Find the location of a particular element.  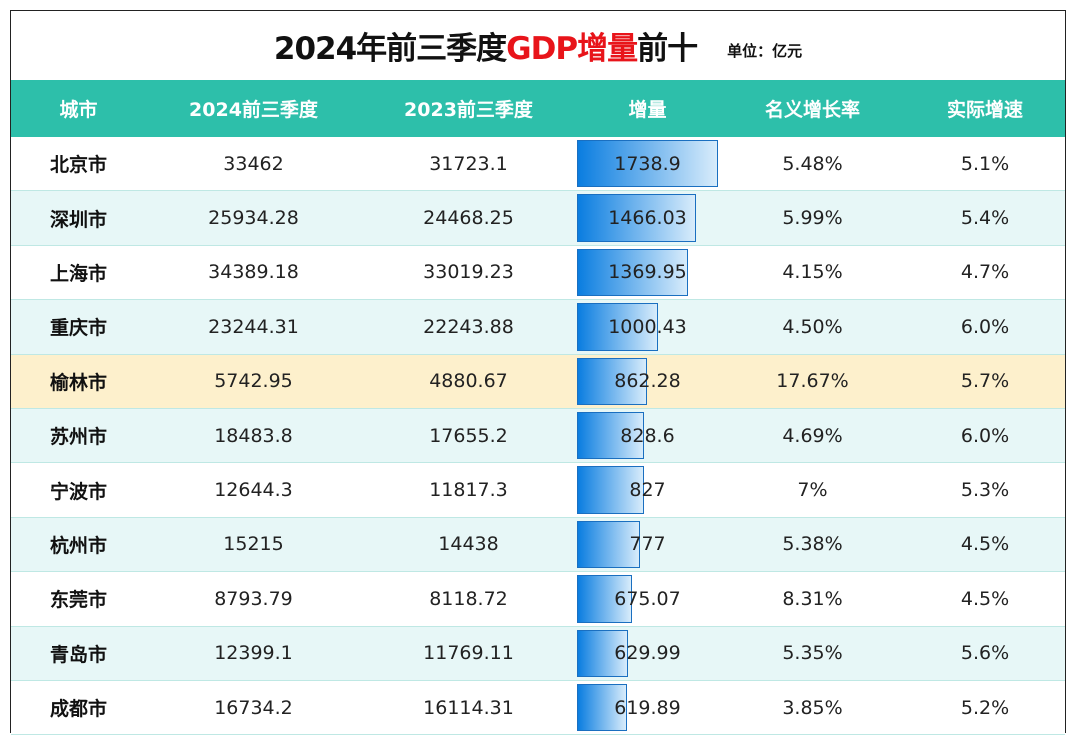

gdp-2023-cell: 22243.88 is located at coordinates (468, 326).